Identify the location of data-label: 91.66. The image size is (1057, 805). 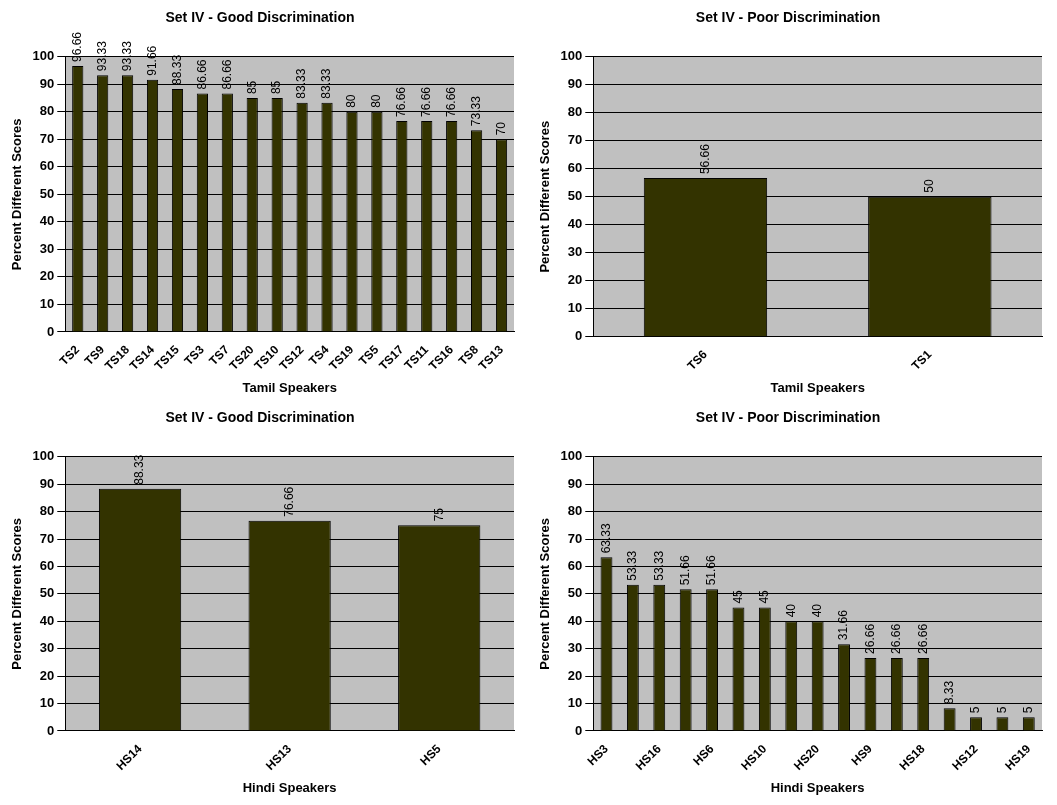
(151, 60).